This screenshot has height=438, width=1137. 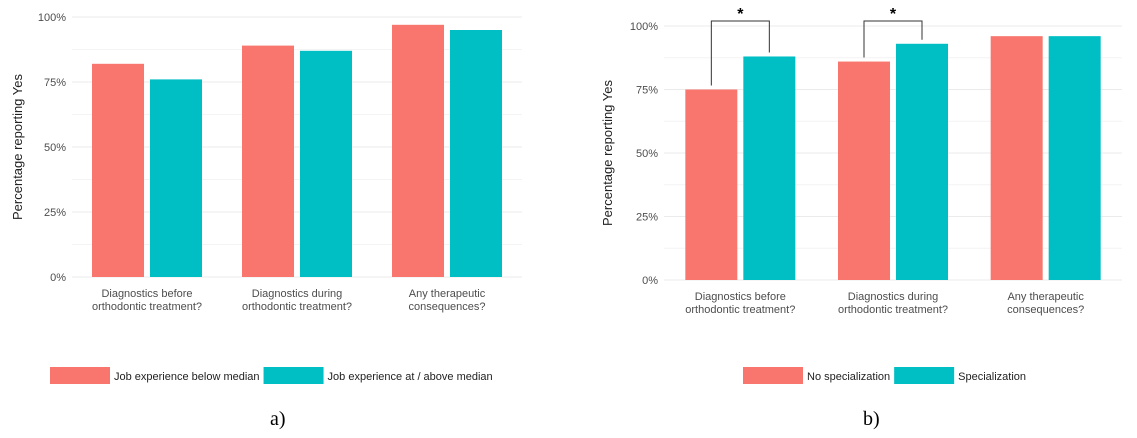 I want to click on panel-label-b: b), so click(x=871, y=419).